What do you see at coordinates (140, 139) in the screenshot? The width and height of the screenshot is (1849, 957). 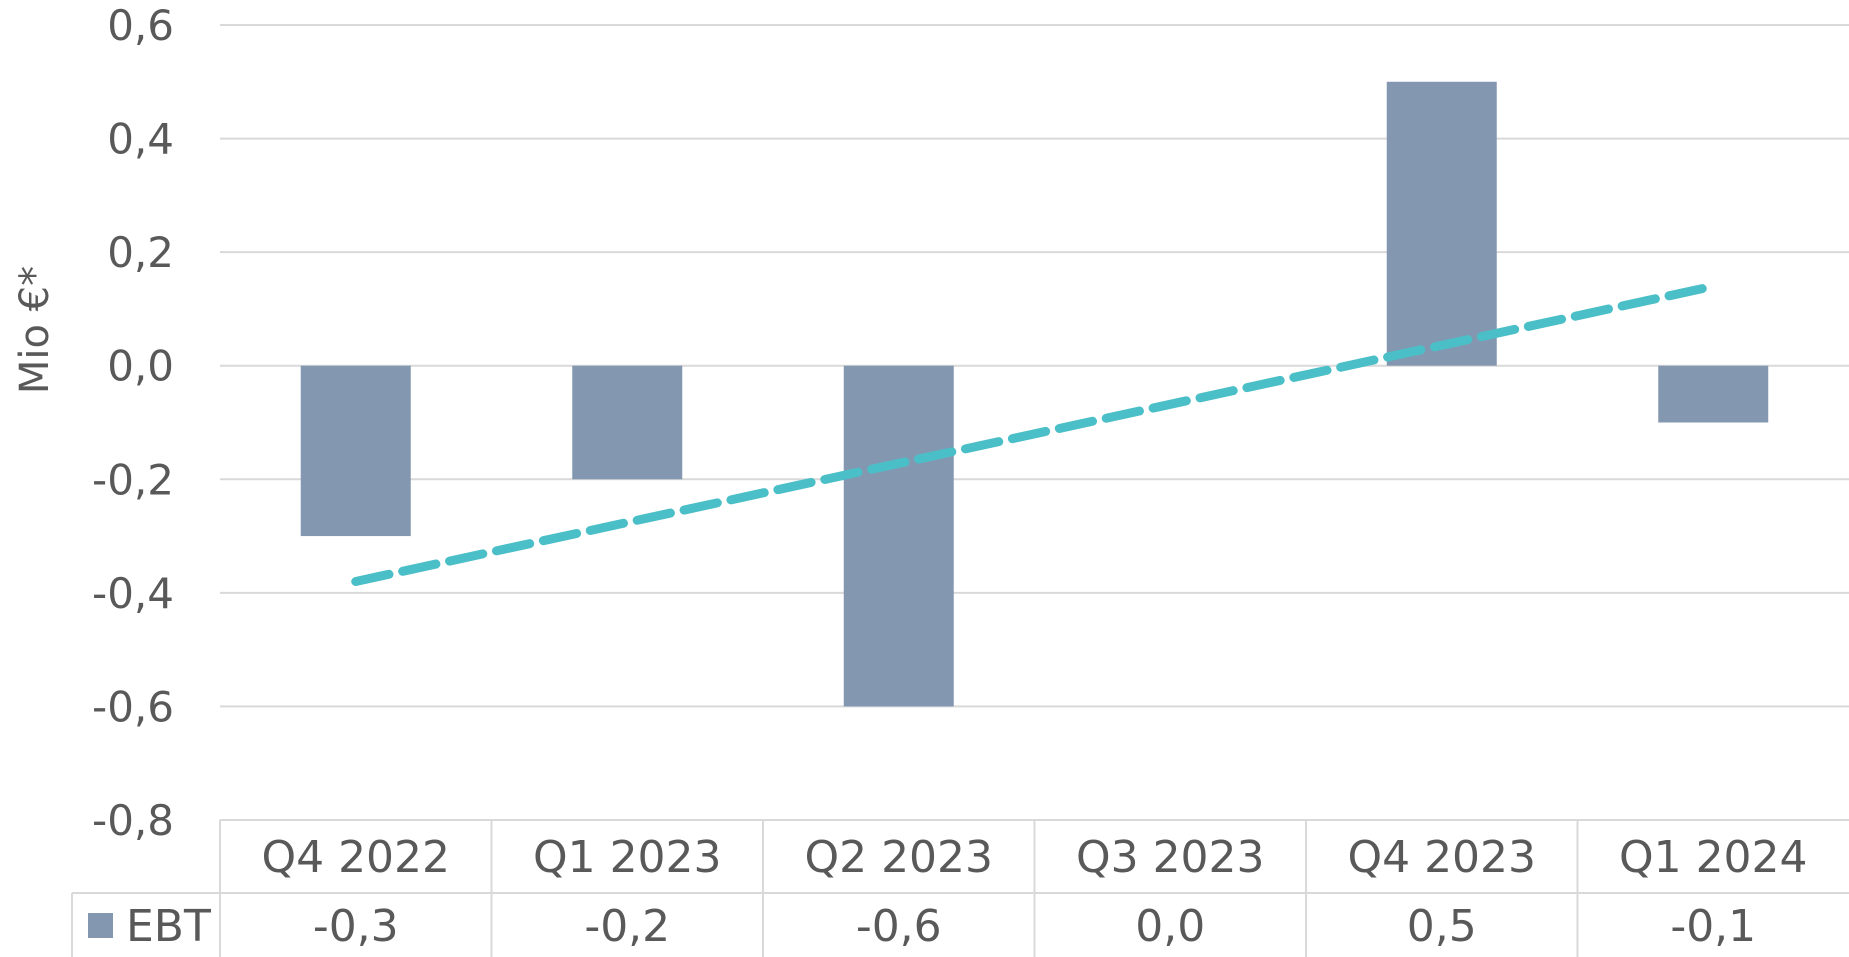 I see `y-tick-label: 0,4` at bounding box center [140, 139].